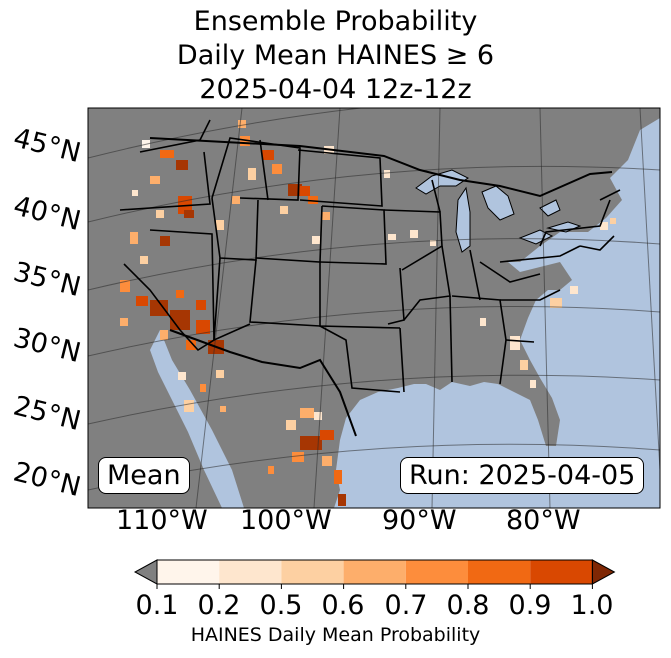 The height and width of the screenshot is (658, 671). Describe the element at coordinates (592, 605) in the screenshot. I see `colorbar-tick-7: 1.0` at that location.